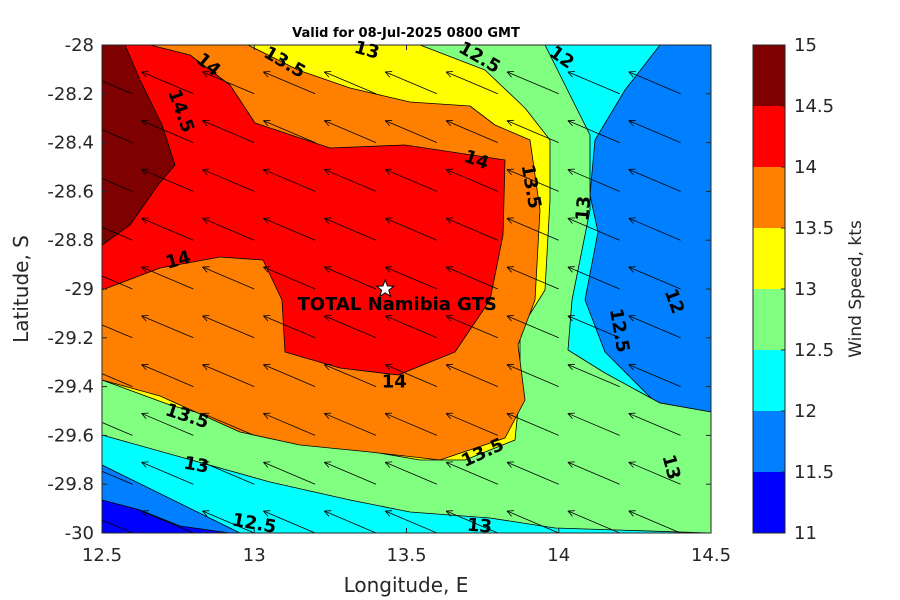 The width and height of the screenshot is (900, 600). Describe the element at coordinates (814, 472) in the screenshot. I see `colorbar-tick-label: 11.5` at that location.